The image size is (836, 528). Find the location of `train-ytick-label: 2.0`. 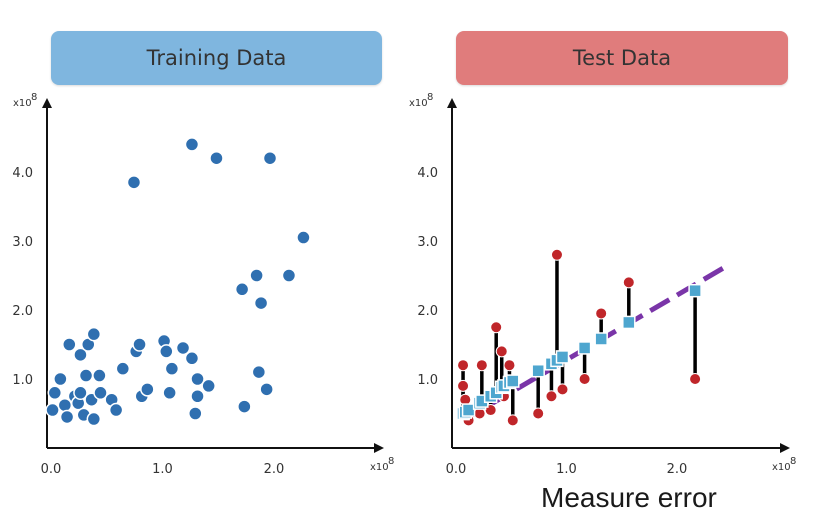

train-ytick-label: 2.0 is located at coordinates (22, 311).